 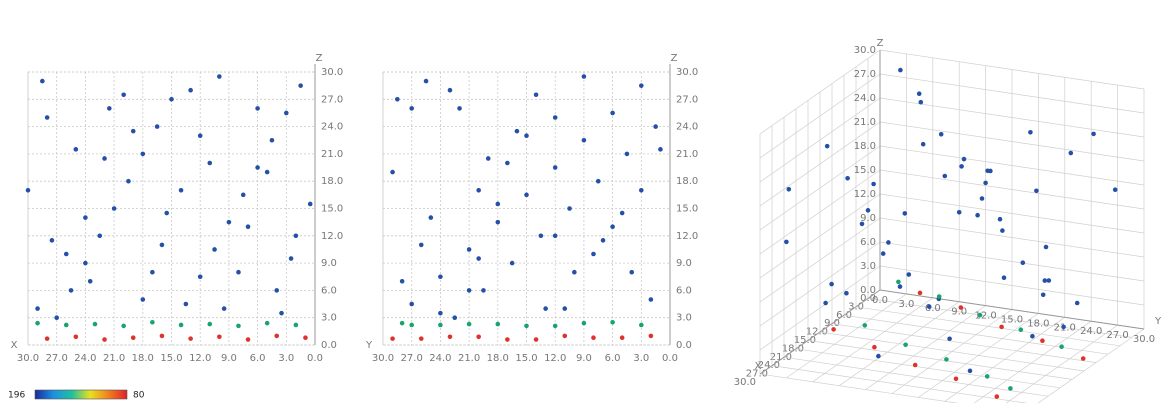 What do you see at coordinates (959, 312) in the screenshot?
I see `y-tick-label: 9.0` at bounding box center [959, 312].